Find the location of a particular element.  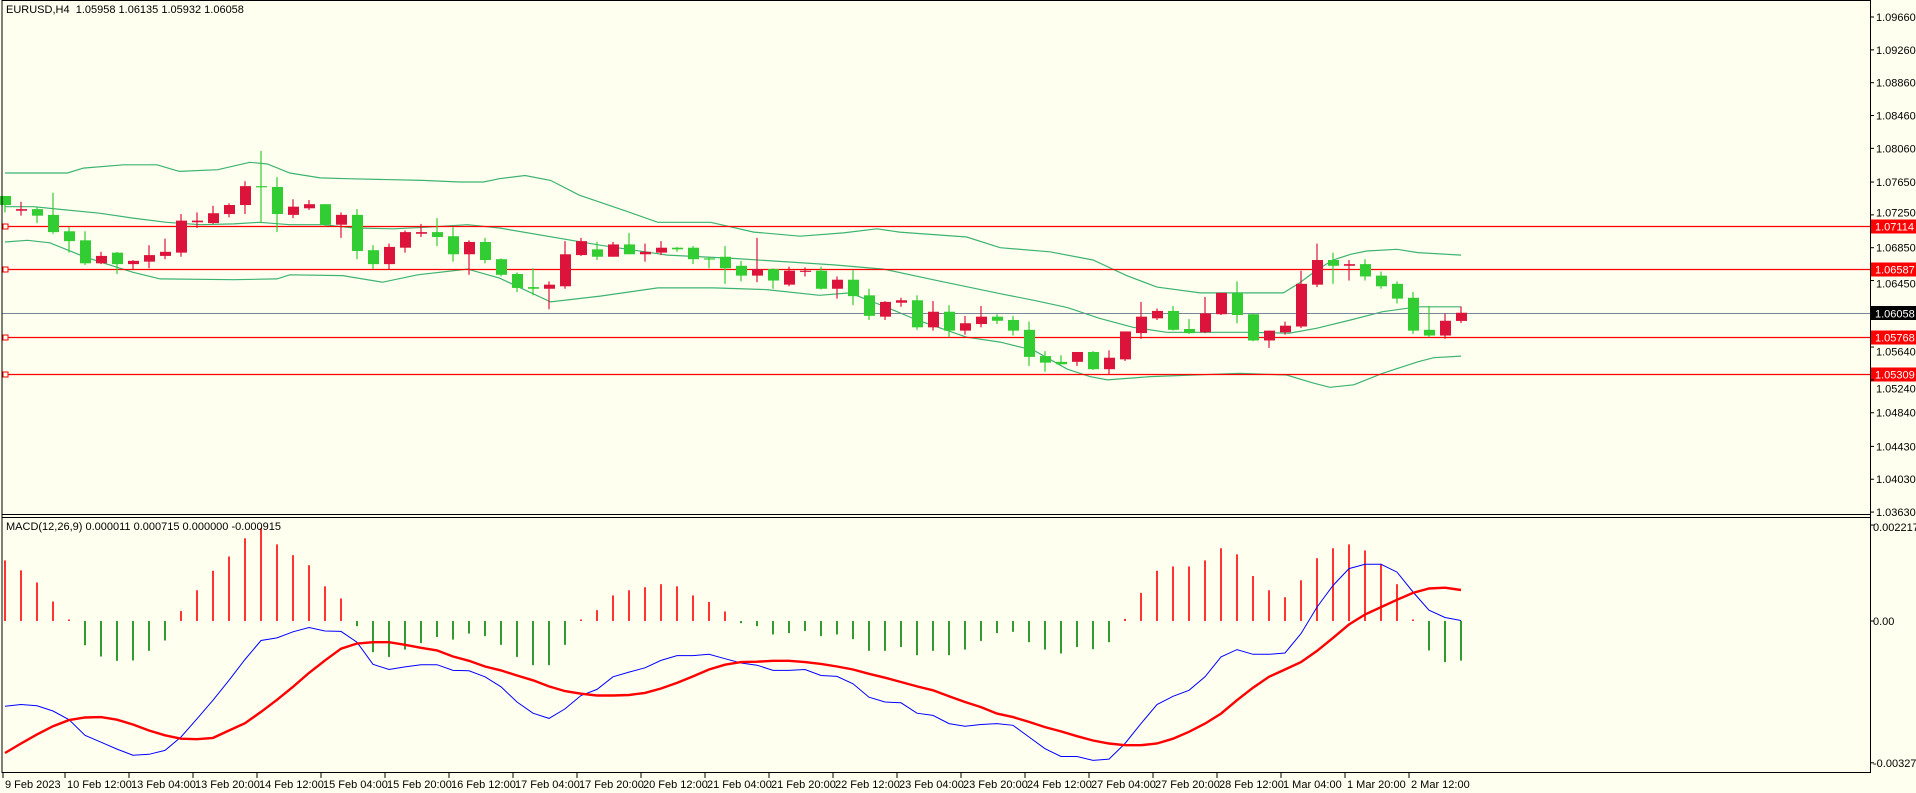

macd-values: 0.000011 0.000715 0.000000 -0.000915 is located at coordinates (183, 527).